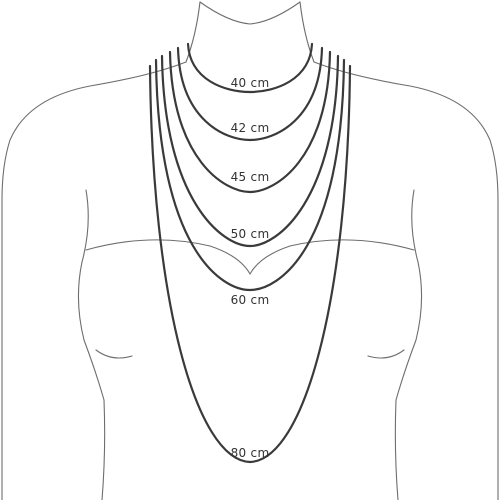 This screenshot has width=500, height=500. I want to click on label-60cm: 60 cm, so click(250, 300).